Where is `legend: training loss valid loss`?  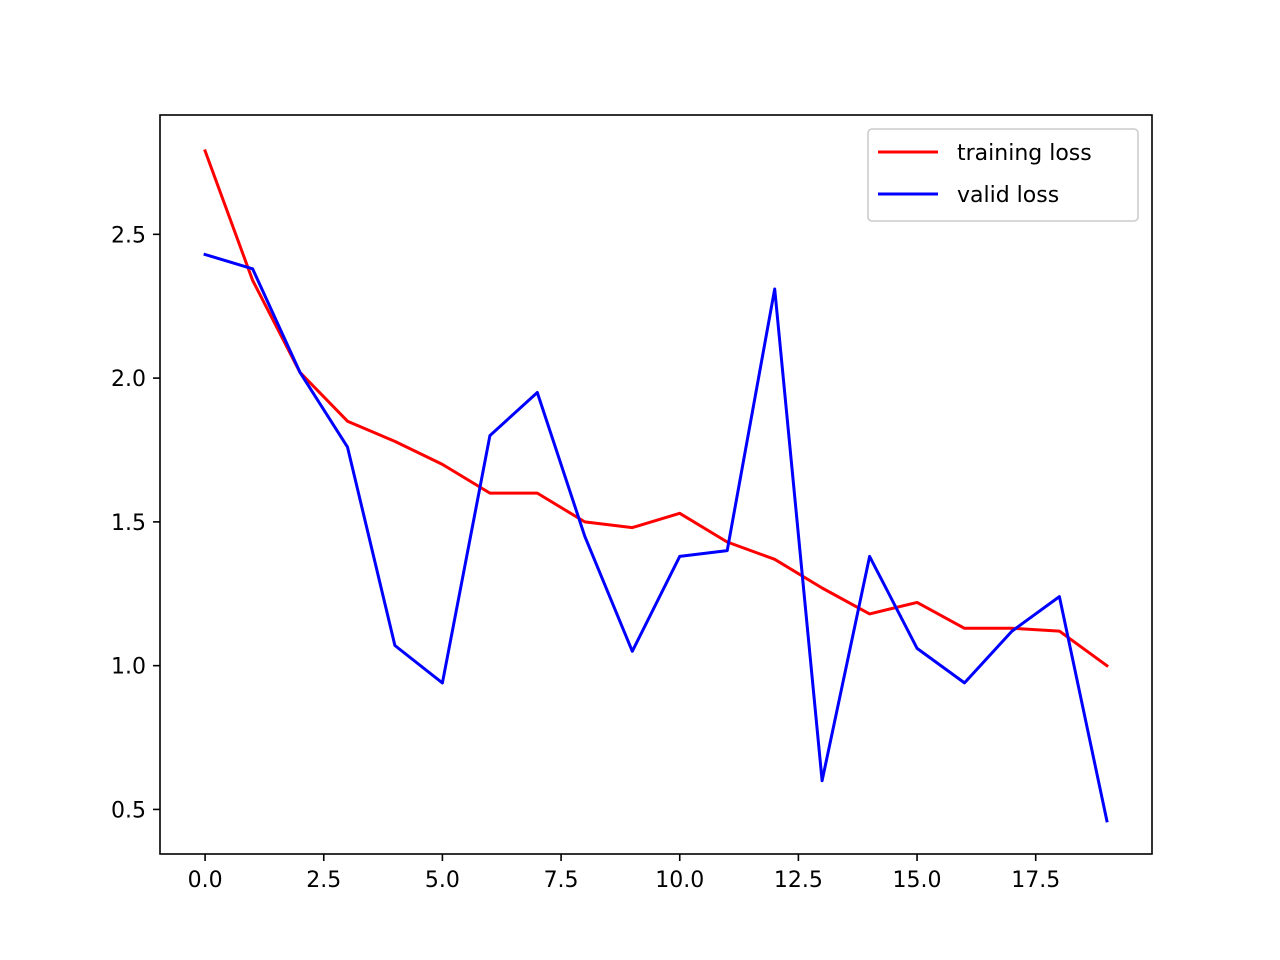
legend: training loss valid loss is located at coordinates (1003, 175).